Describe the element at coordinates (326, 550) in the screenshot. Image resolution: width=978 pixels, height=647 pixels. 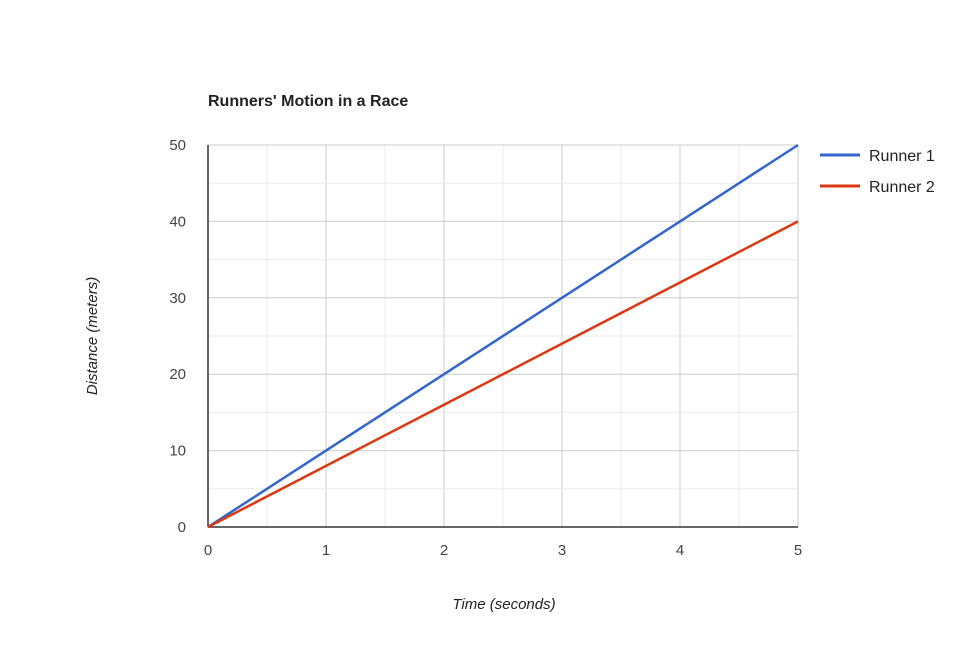
I see `x-tick-label: 1` at that location.